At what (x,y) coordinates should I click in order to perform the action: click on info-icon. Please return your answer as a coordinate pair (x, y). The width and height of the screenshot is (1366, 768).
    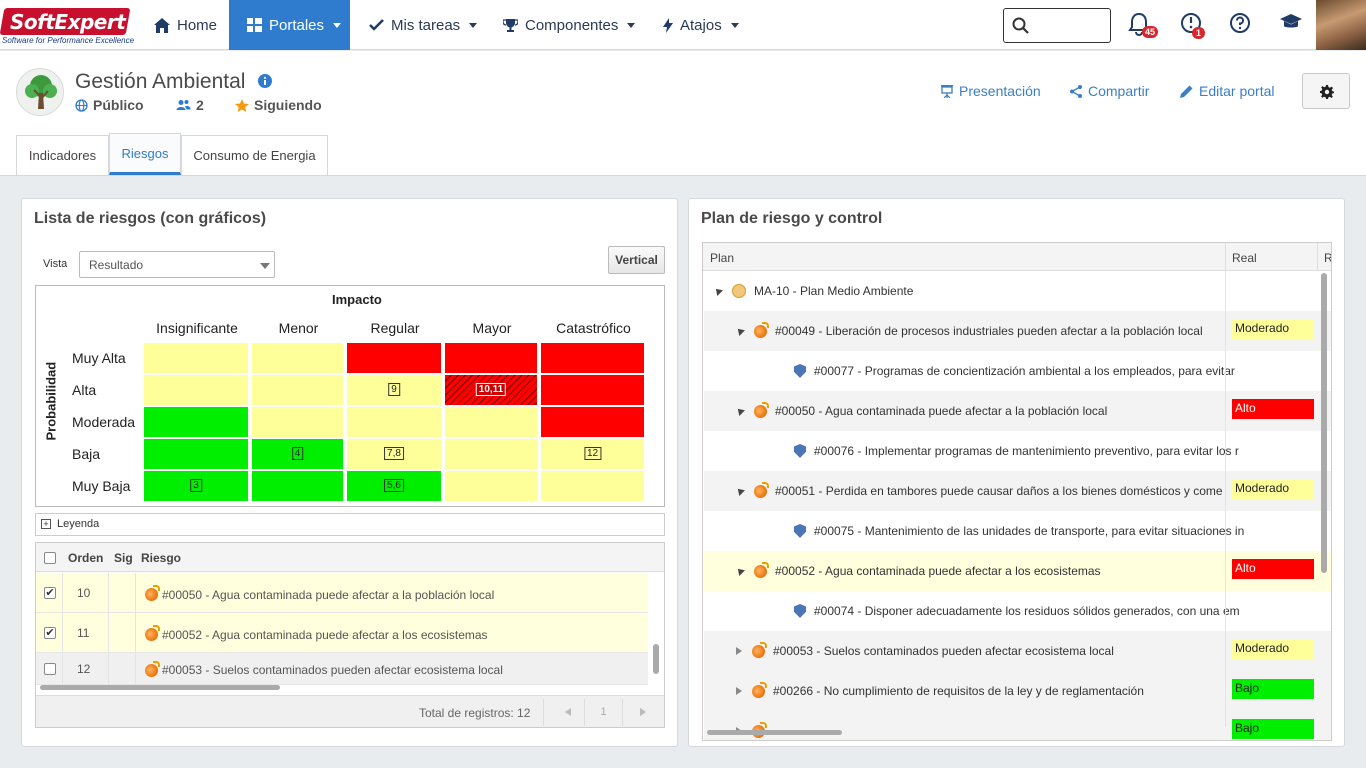
    Looking at the image, I should click on (265, 81).